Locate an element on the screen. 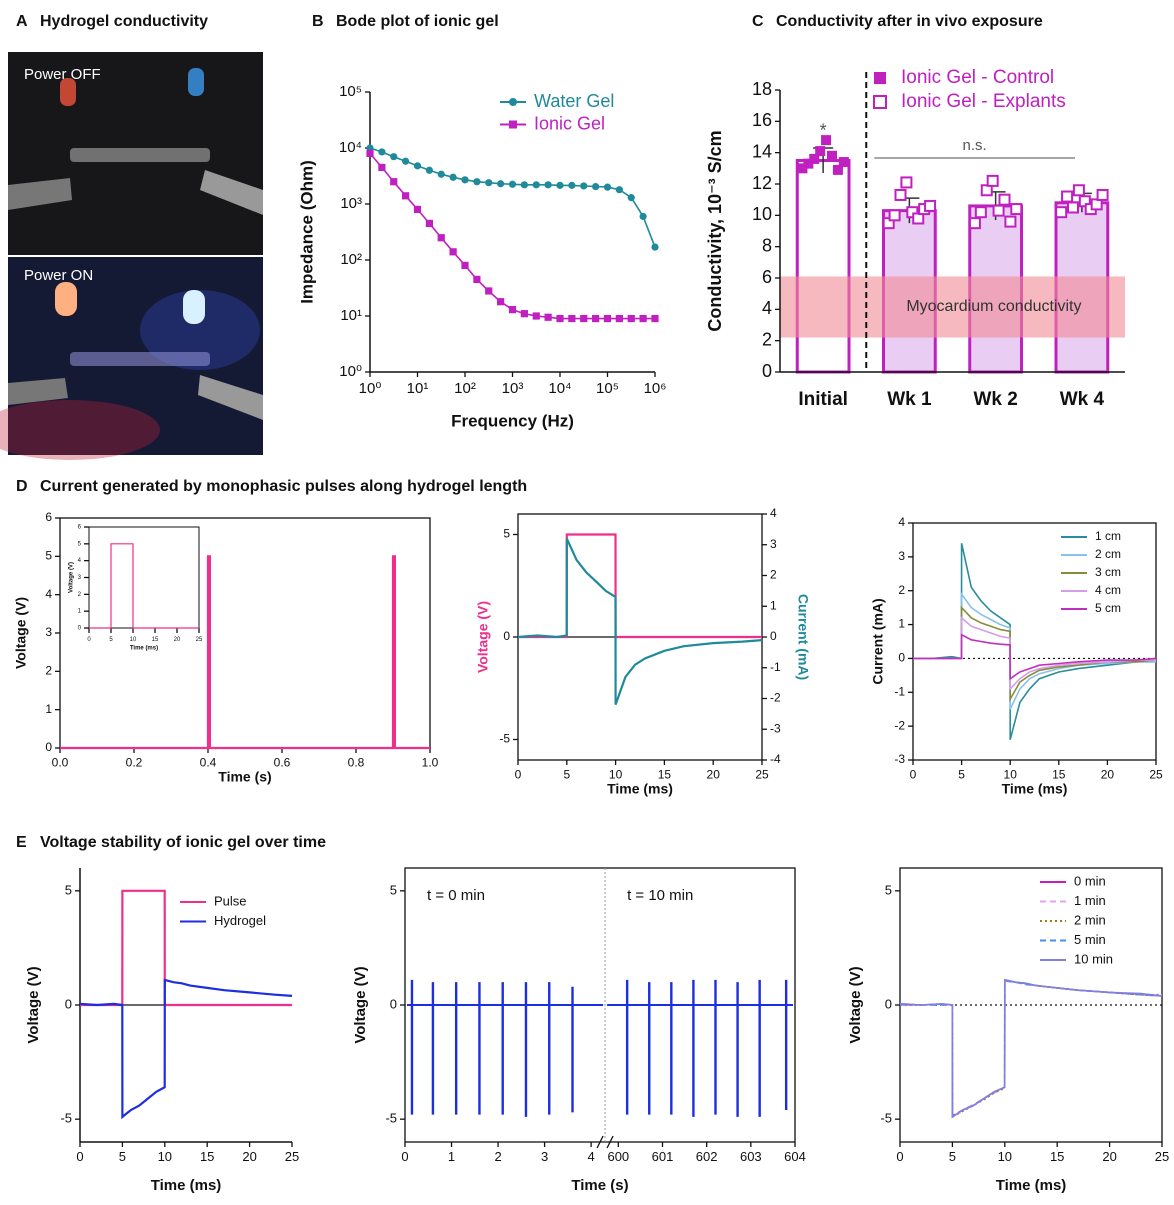 The image size is (1174, 1205). x-tick-label: 10⁰ is located at coordinates (370, 388).